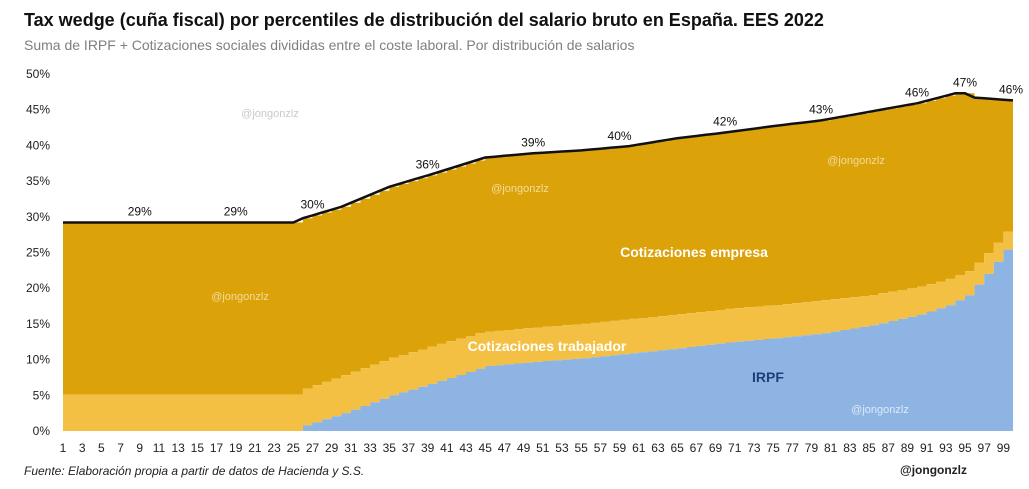  What do you see at coordinates (38, 145) in the screenshot?
I see `y-tick-label: 40%` at bounding box center [38, 145].